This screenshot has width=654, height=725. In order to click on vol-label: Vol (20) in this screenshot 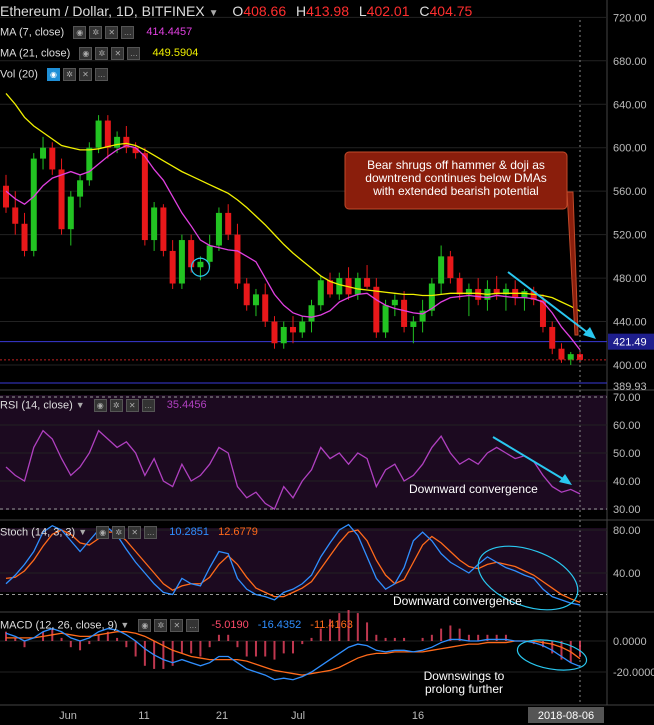, I will do `click(19, 74)`.